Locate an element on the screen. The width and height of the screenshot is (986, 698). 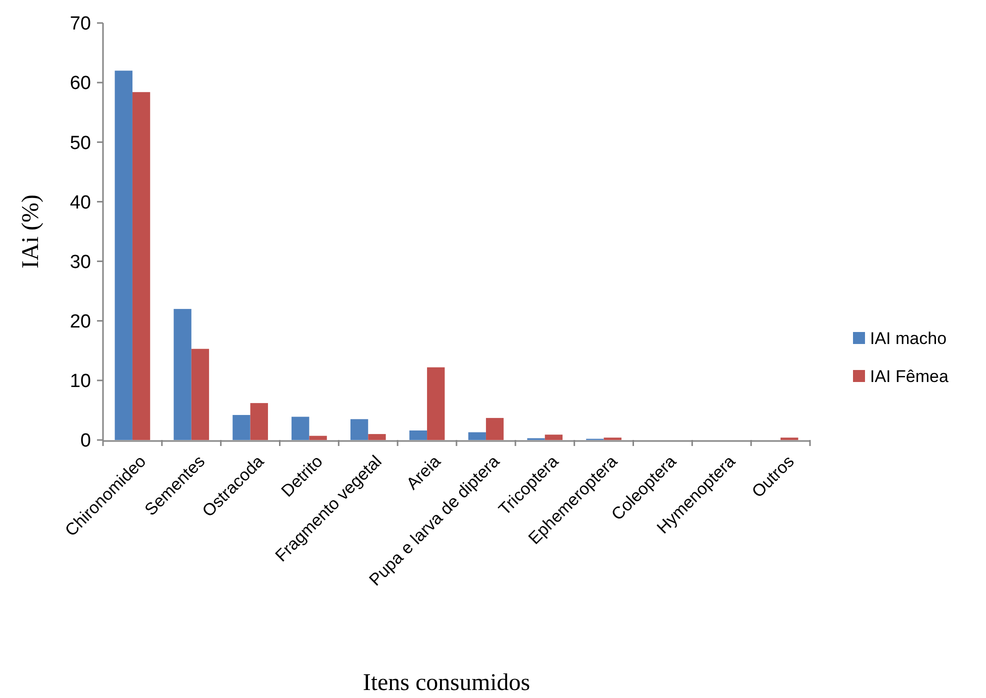
y-tick-label: 30 is located at coordinates (80, 262).